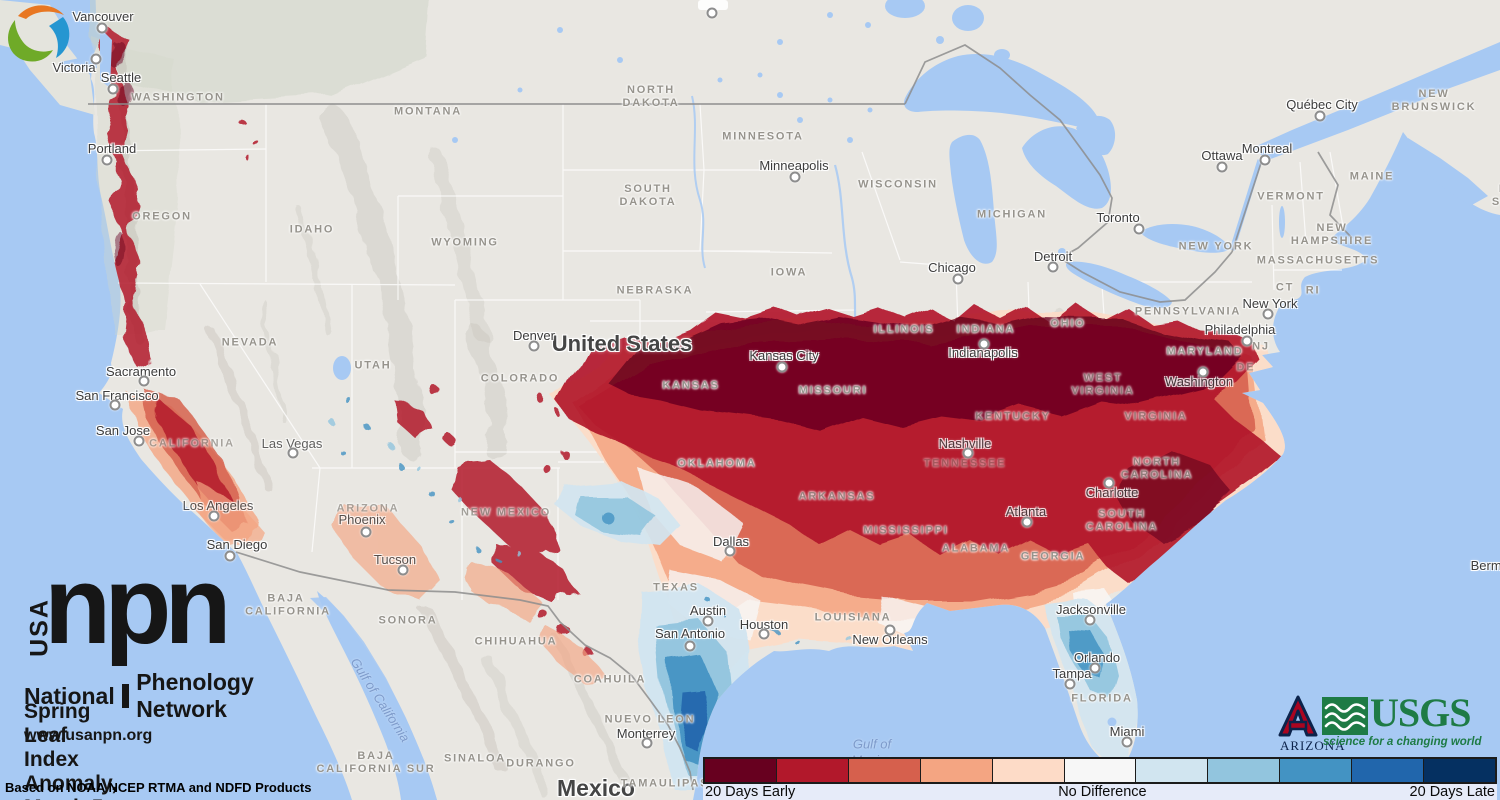  What do you see at coordinates (1420, 712) in the screenshot?
I see `usgs-label: USGS` at bounding box center [1420, 712].